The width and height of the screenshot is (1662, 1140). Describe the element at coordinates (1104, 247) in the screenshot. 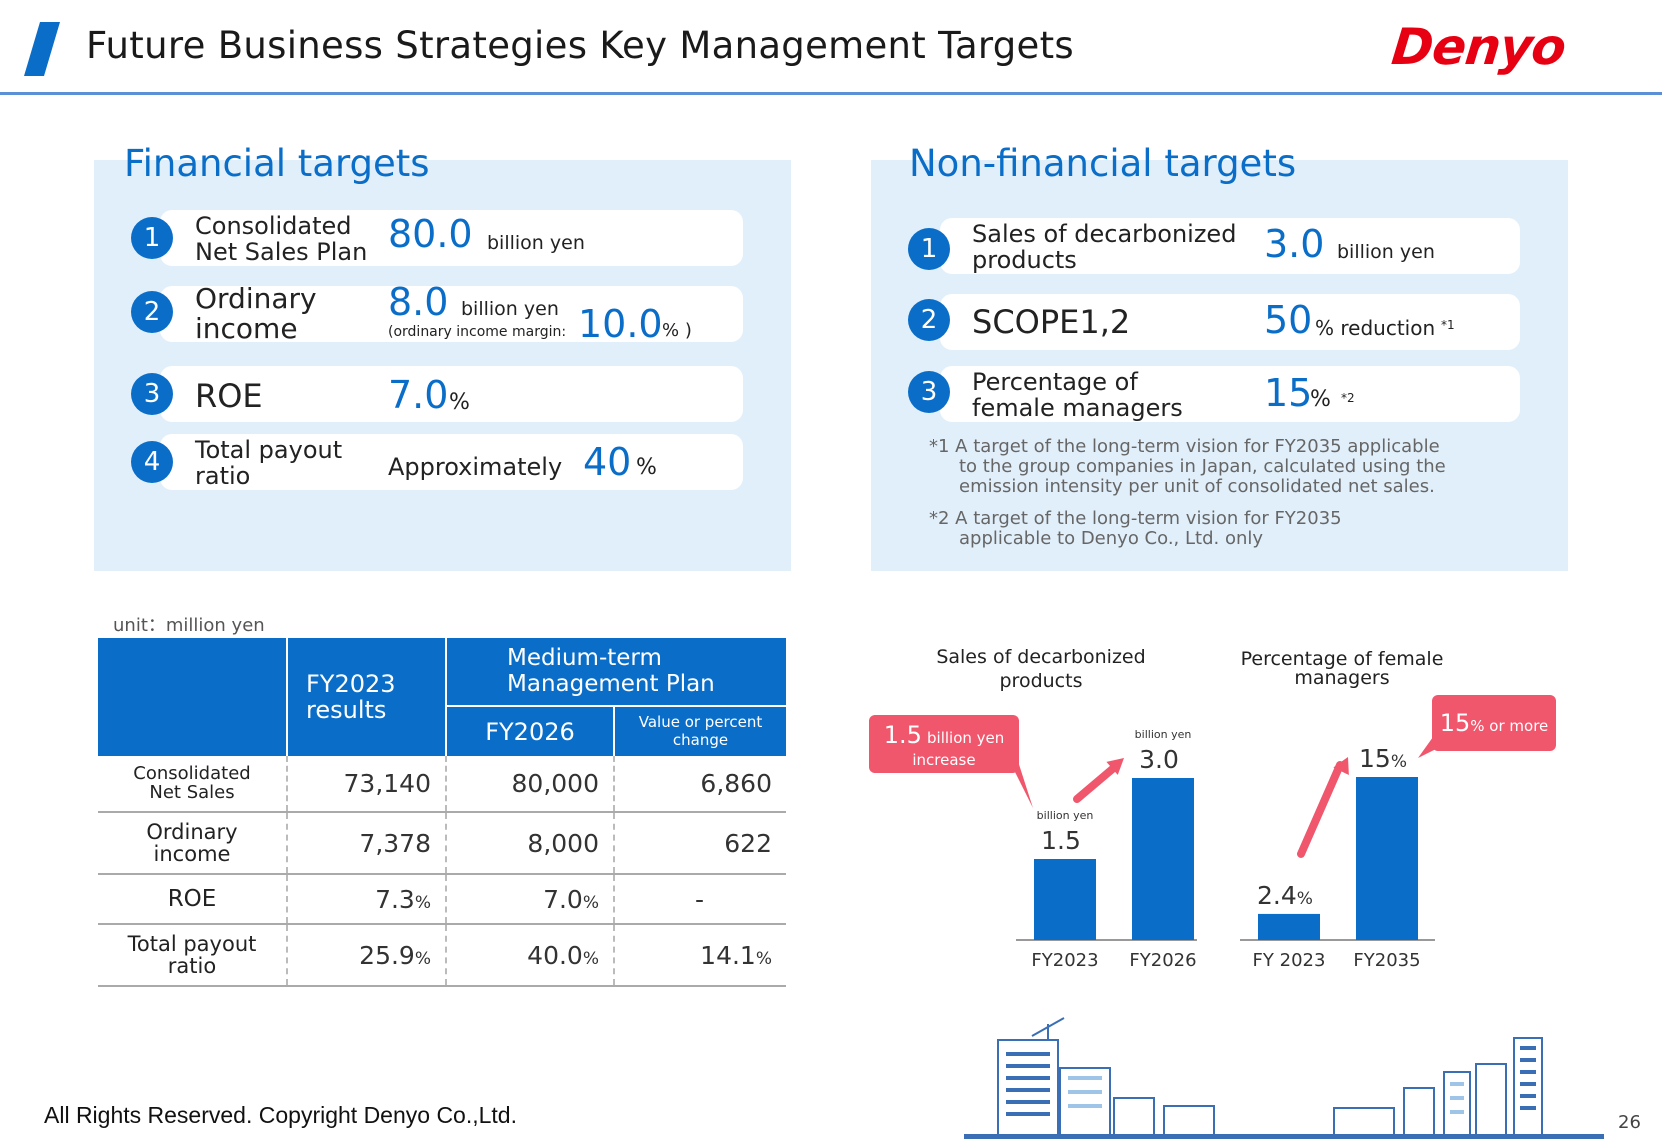

I see `nonfinancial-label: Sales of decarbonized products` at that location.